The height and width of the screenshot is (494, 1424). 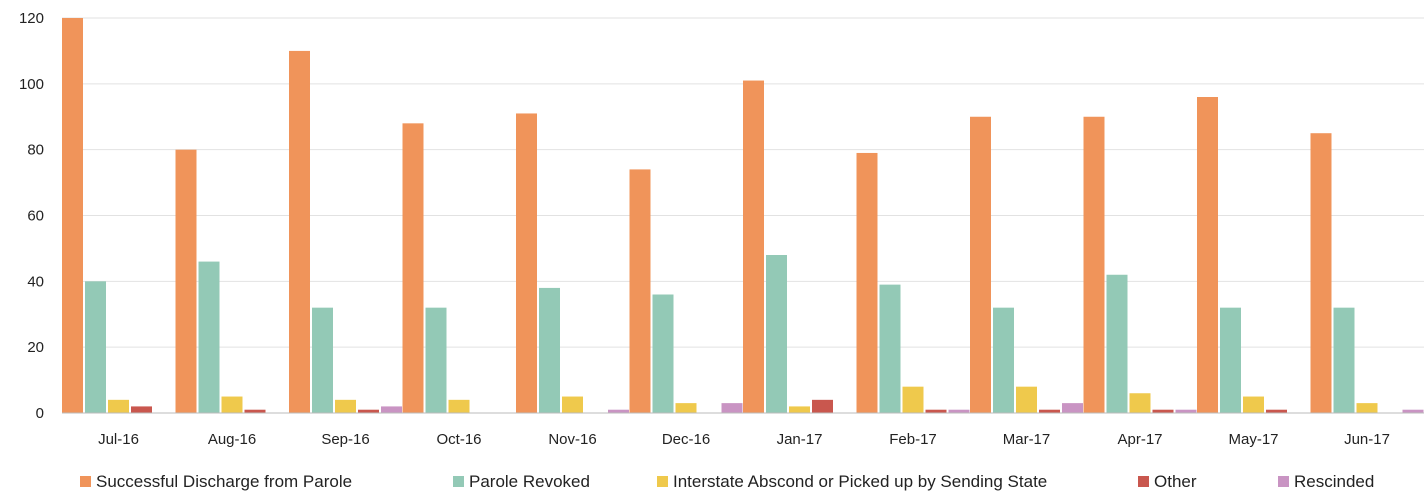 I want to click on y-tick-label: 0, so click(x=40, y=413).